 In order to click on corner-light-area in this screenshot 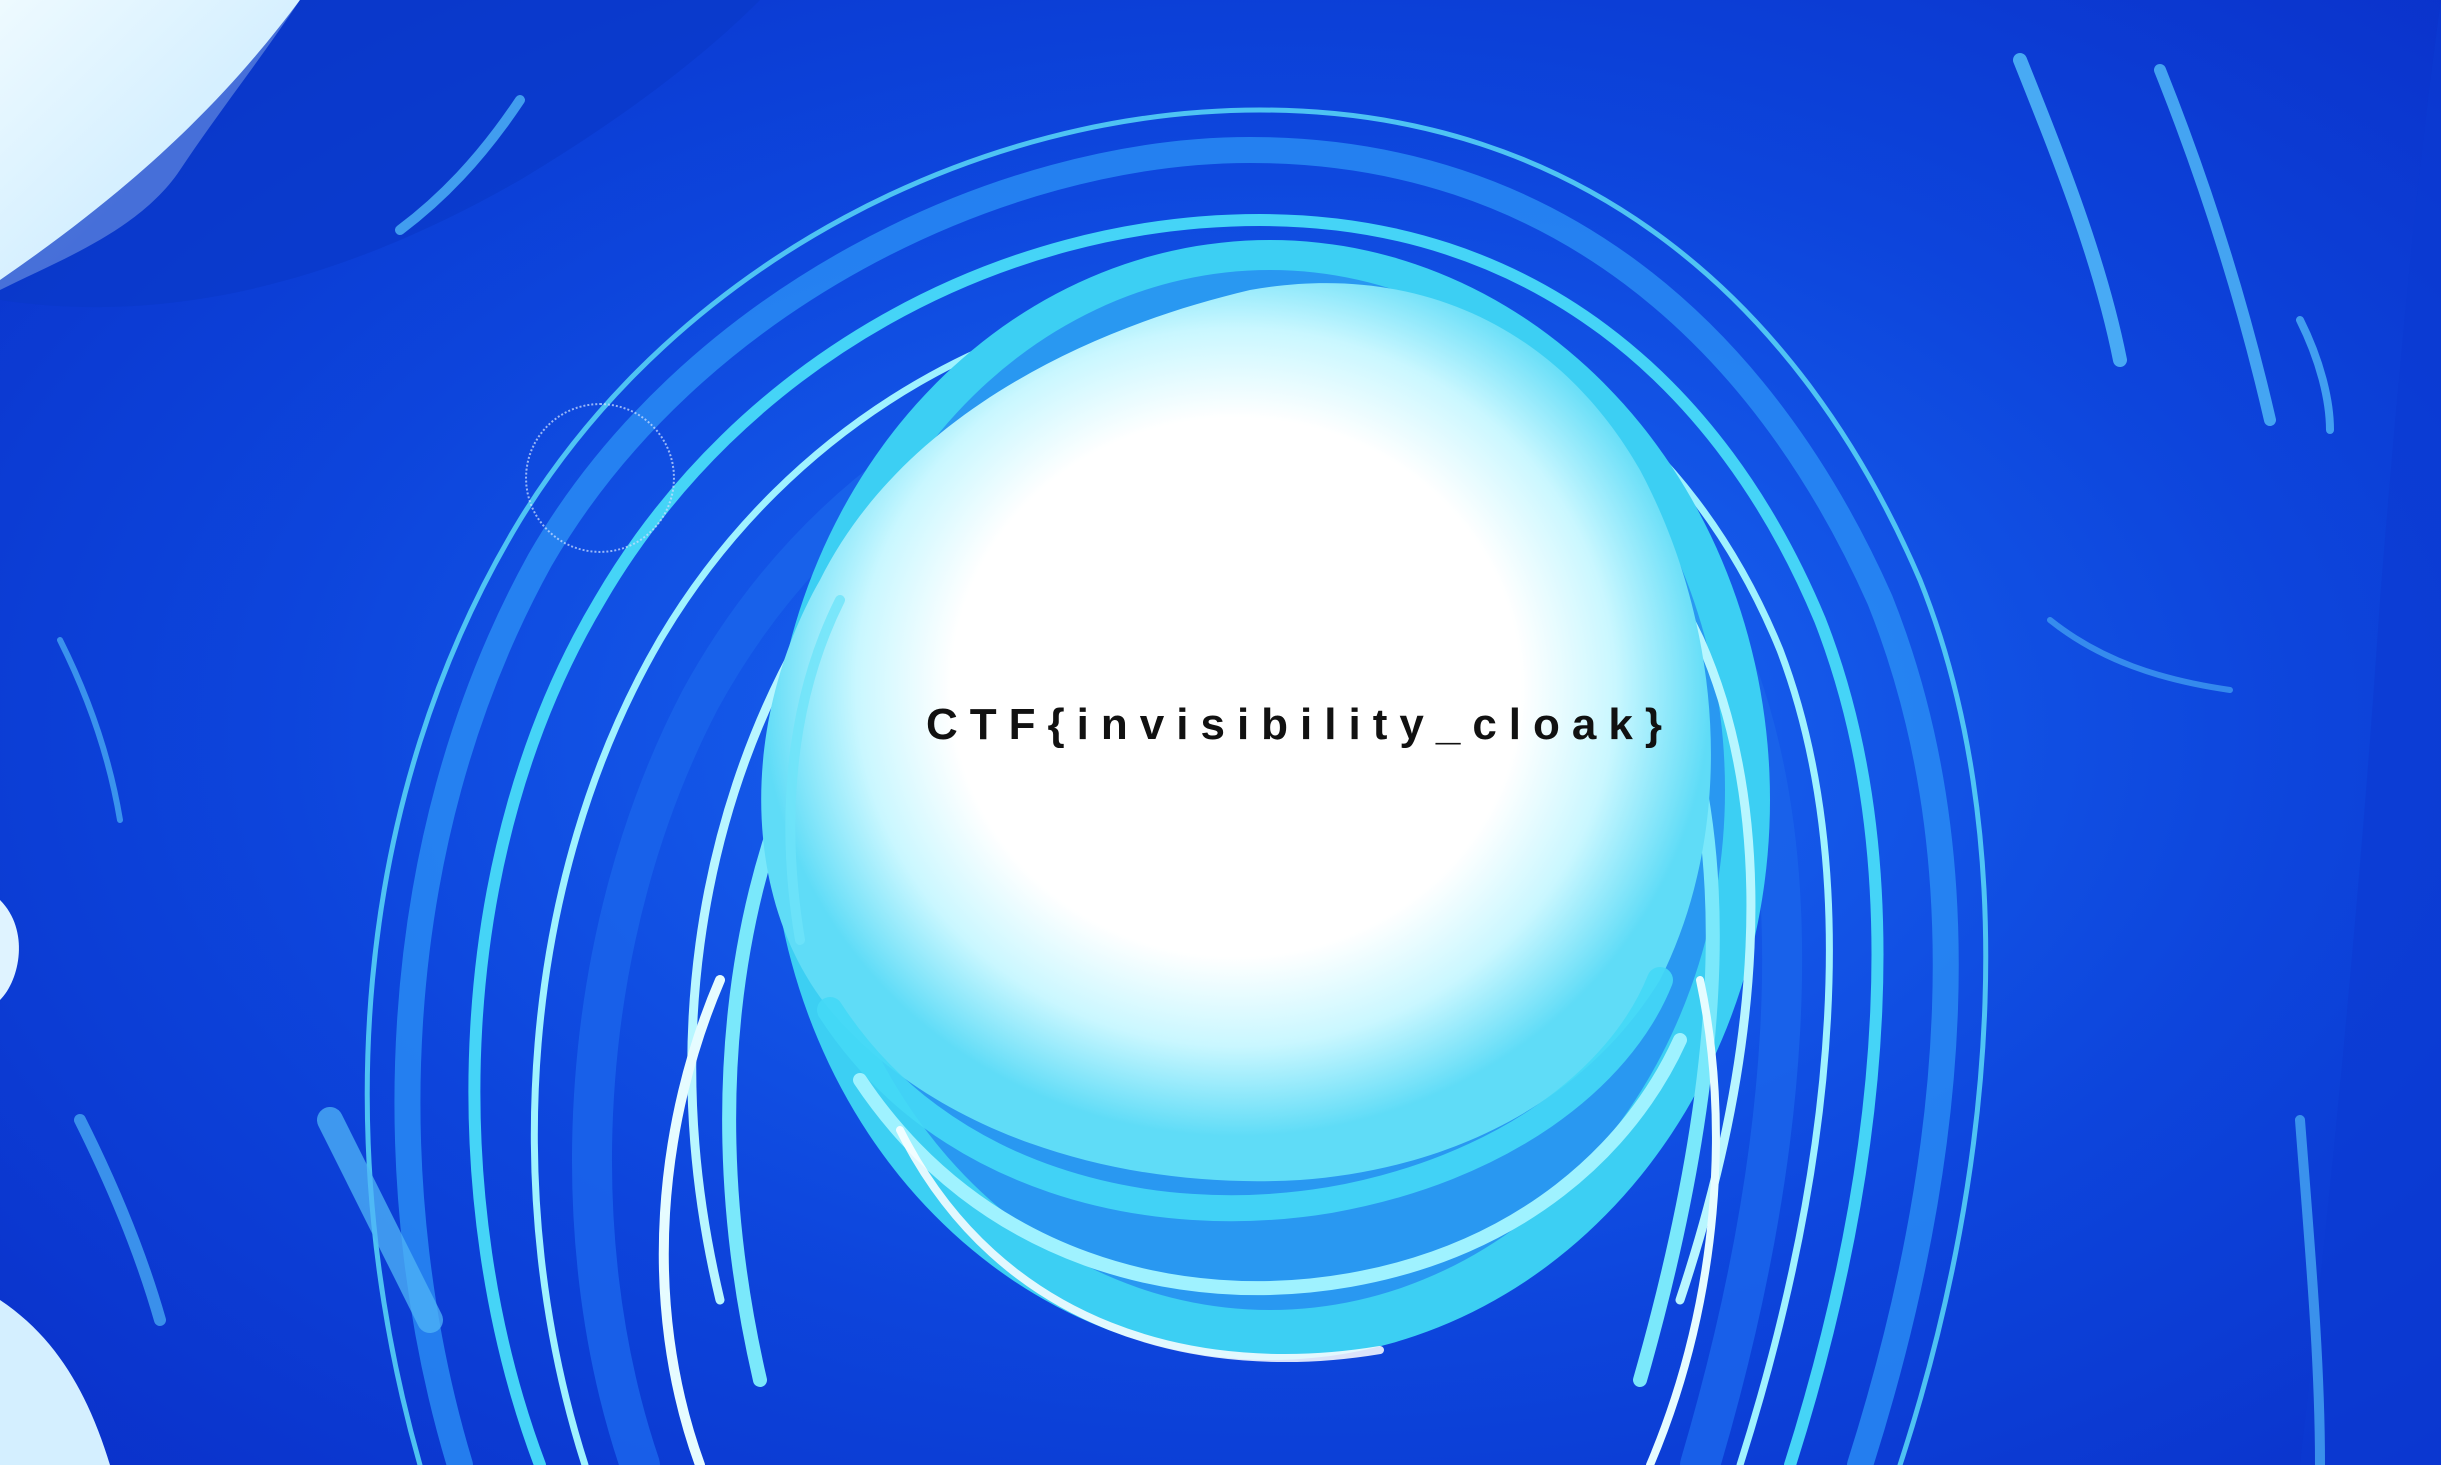, I will do `click(150, 145)`.